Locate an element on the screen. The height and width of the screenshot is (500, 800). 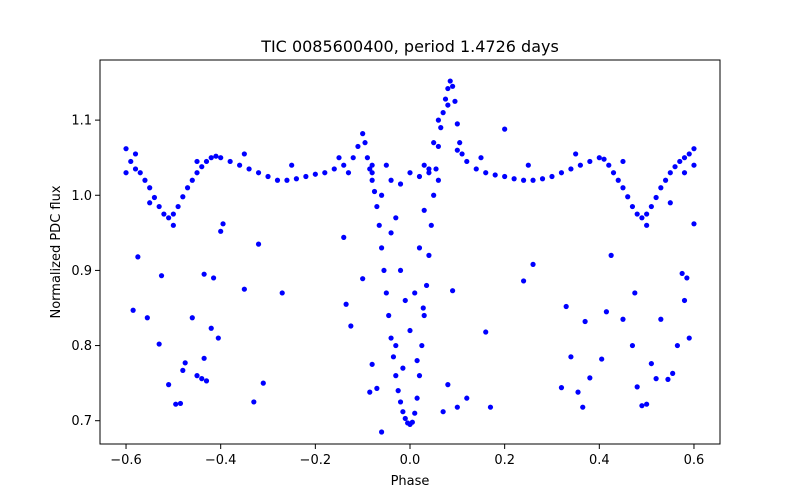
y-tick-label: 0.8 is located at coordinates (81, 346).